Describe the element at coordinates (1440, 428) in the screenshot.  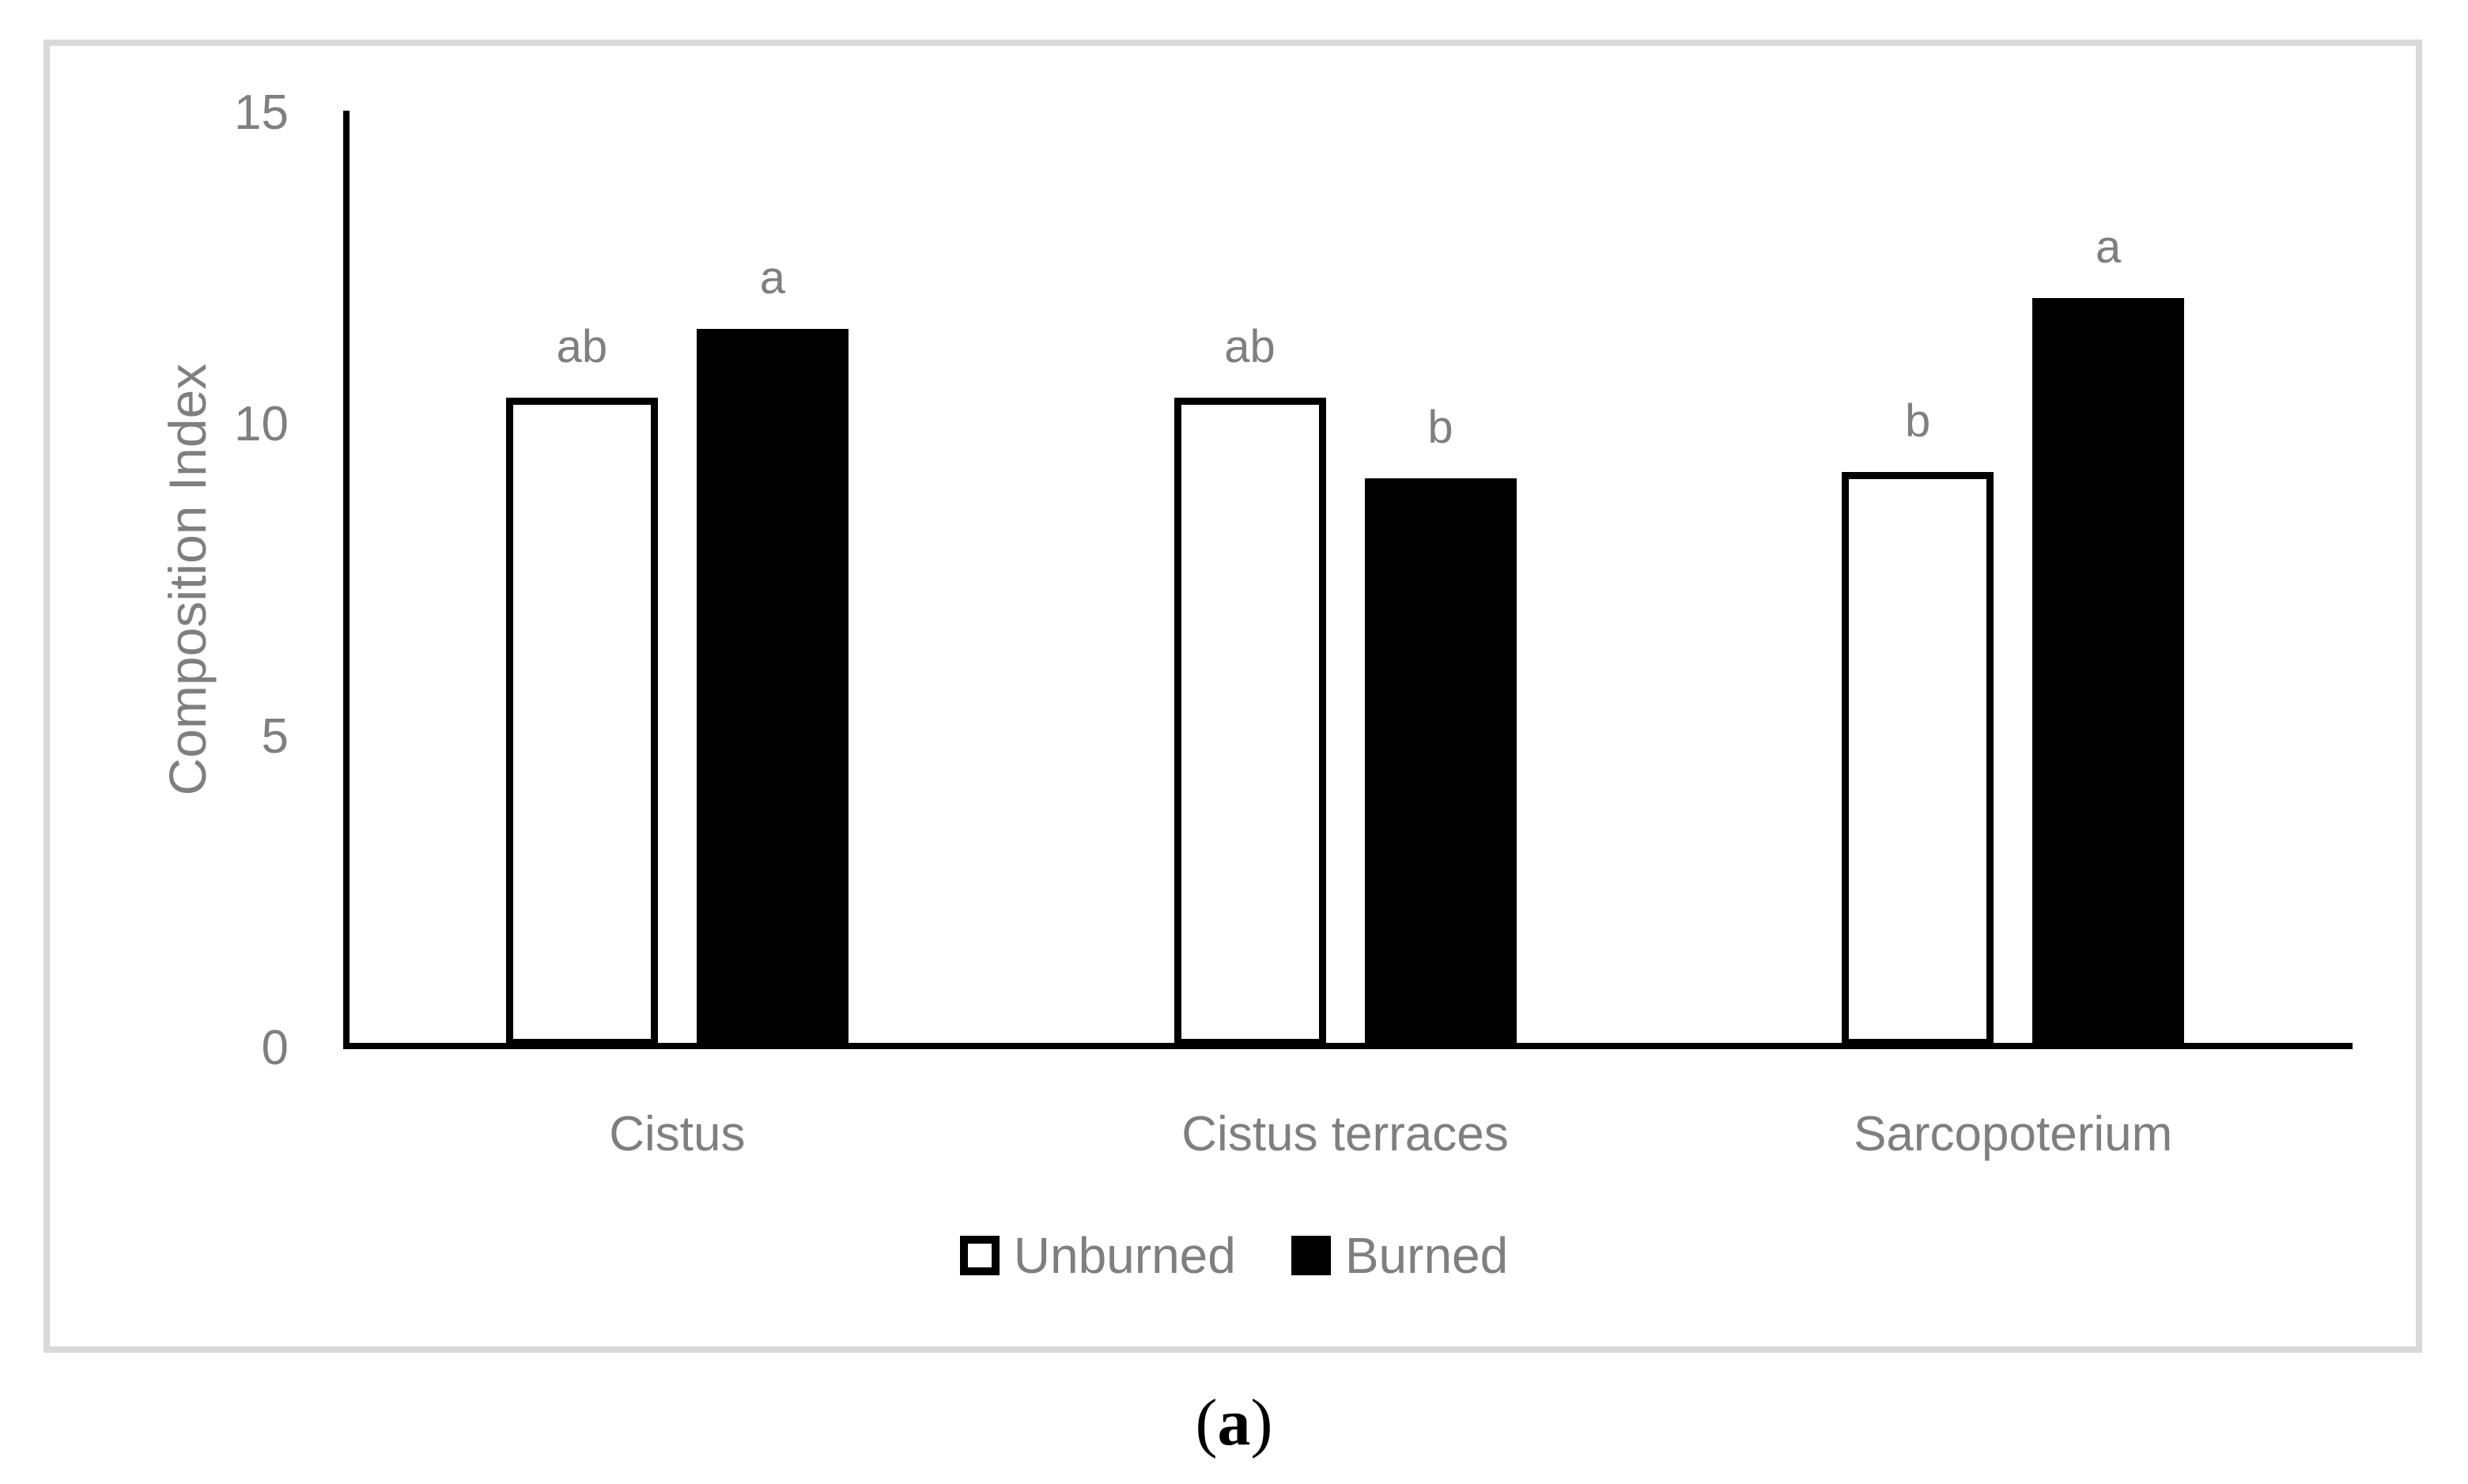
I see `significance-letter-burned-cistus-terraces: b` at that location.